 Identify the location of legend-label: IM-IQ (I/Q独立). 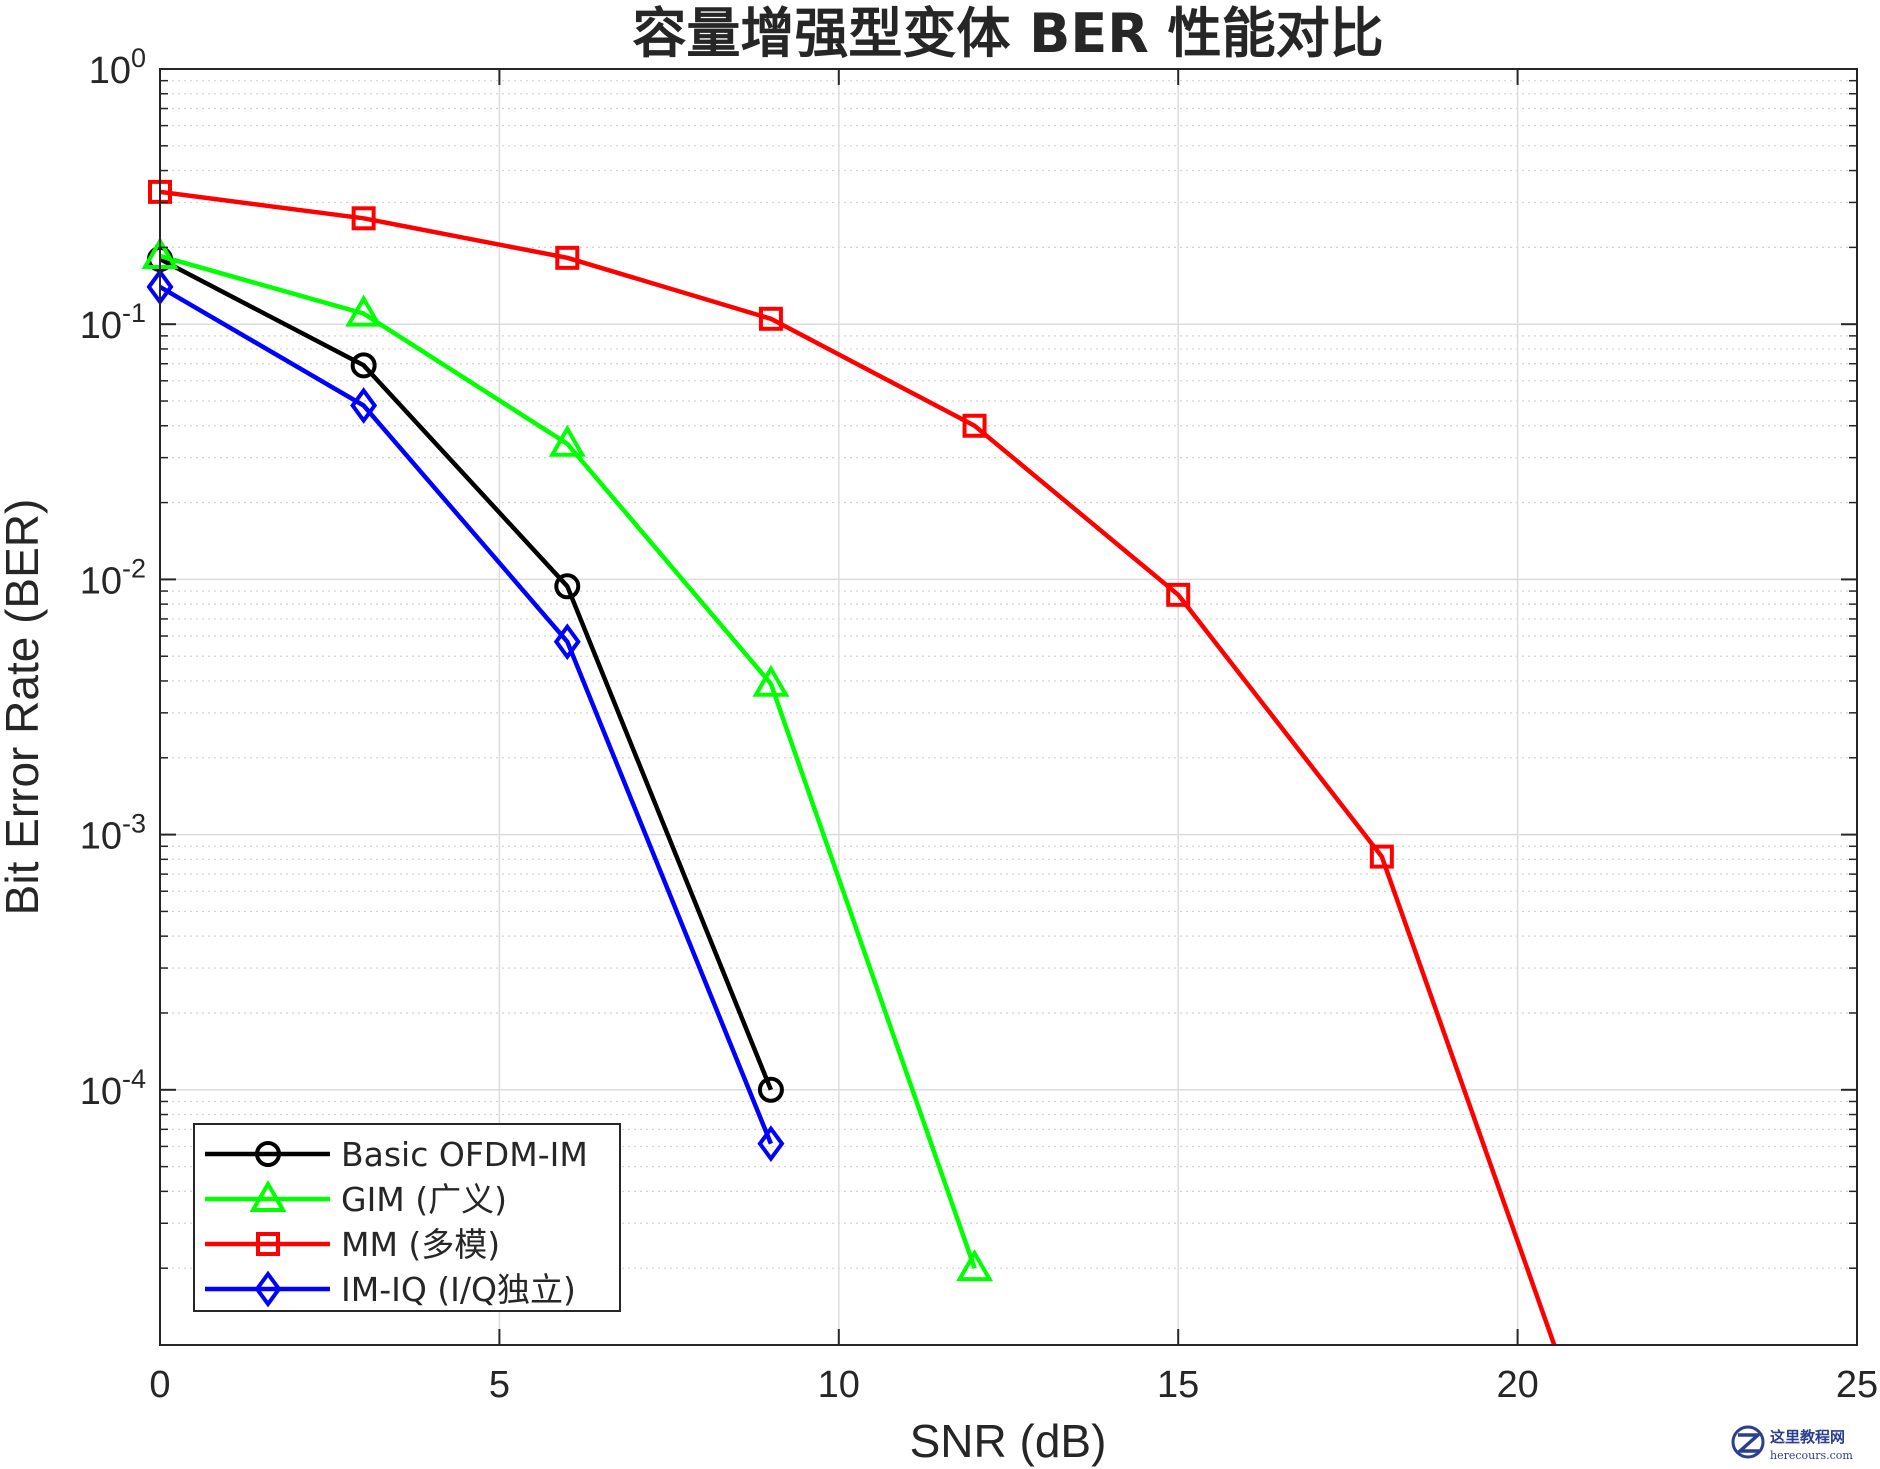
(458, 1289).